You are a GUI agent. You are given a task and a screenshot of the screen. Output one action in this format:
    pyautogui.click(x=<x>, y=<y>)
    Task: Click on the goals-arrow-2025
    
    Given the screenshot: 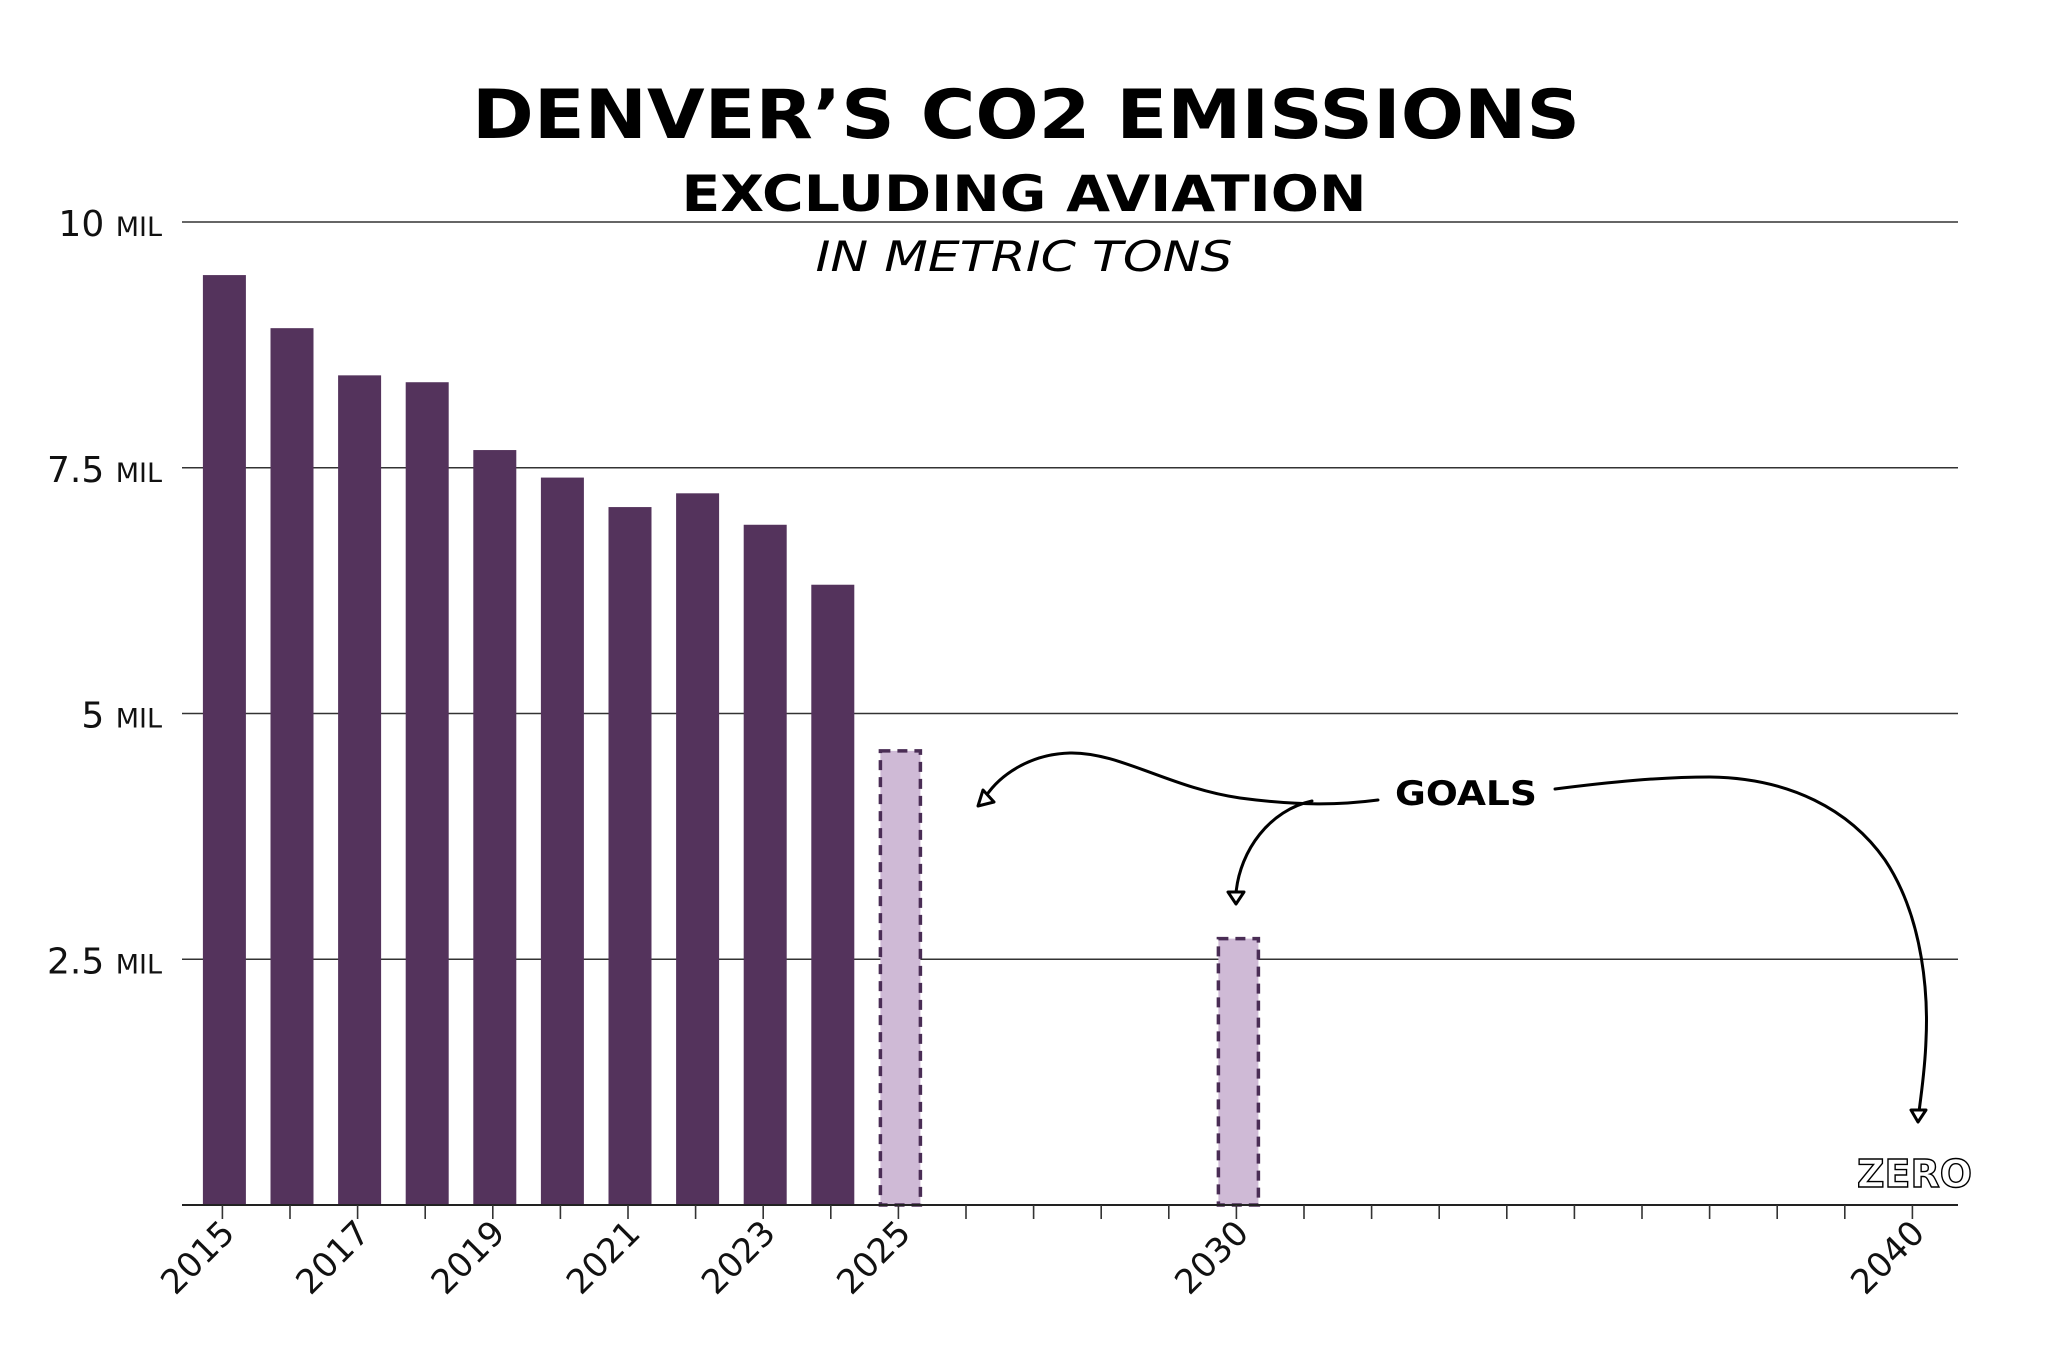 What is the action you would take?
    pyautogui.click(x=1182, y=778)
    